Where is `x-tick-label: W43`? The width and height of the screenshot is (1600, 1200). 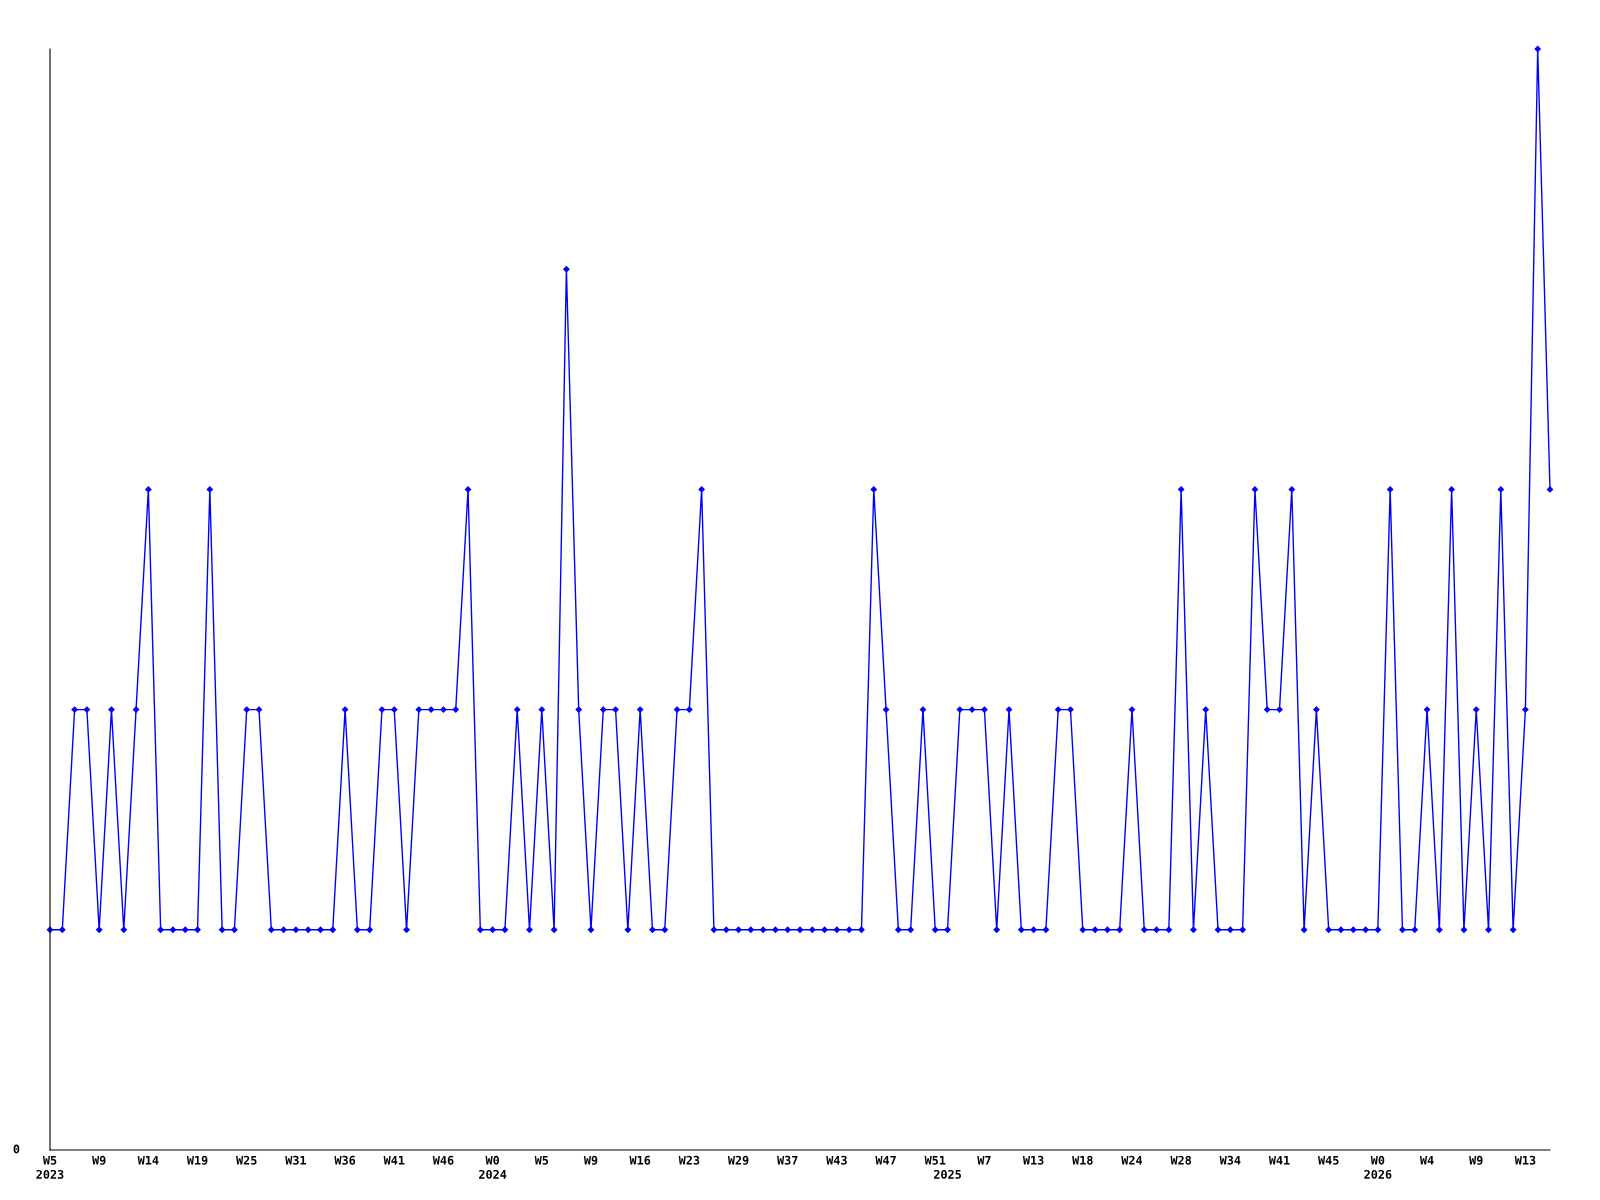 x-tick-label: W43 is located at coordinates (836, 1160).